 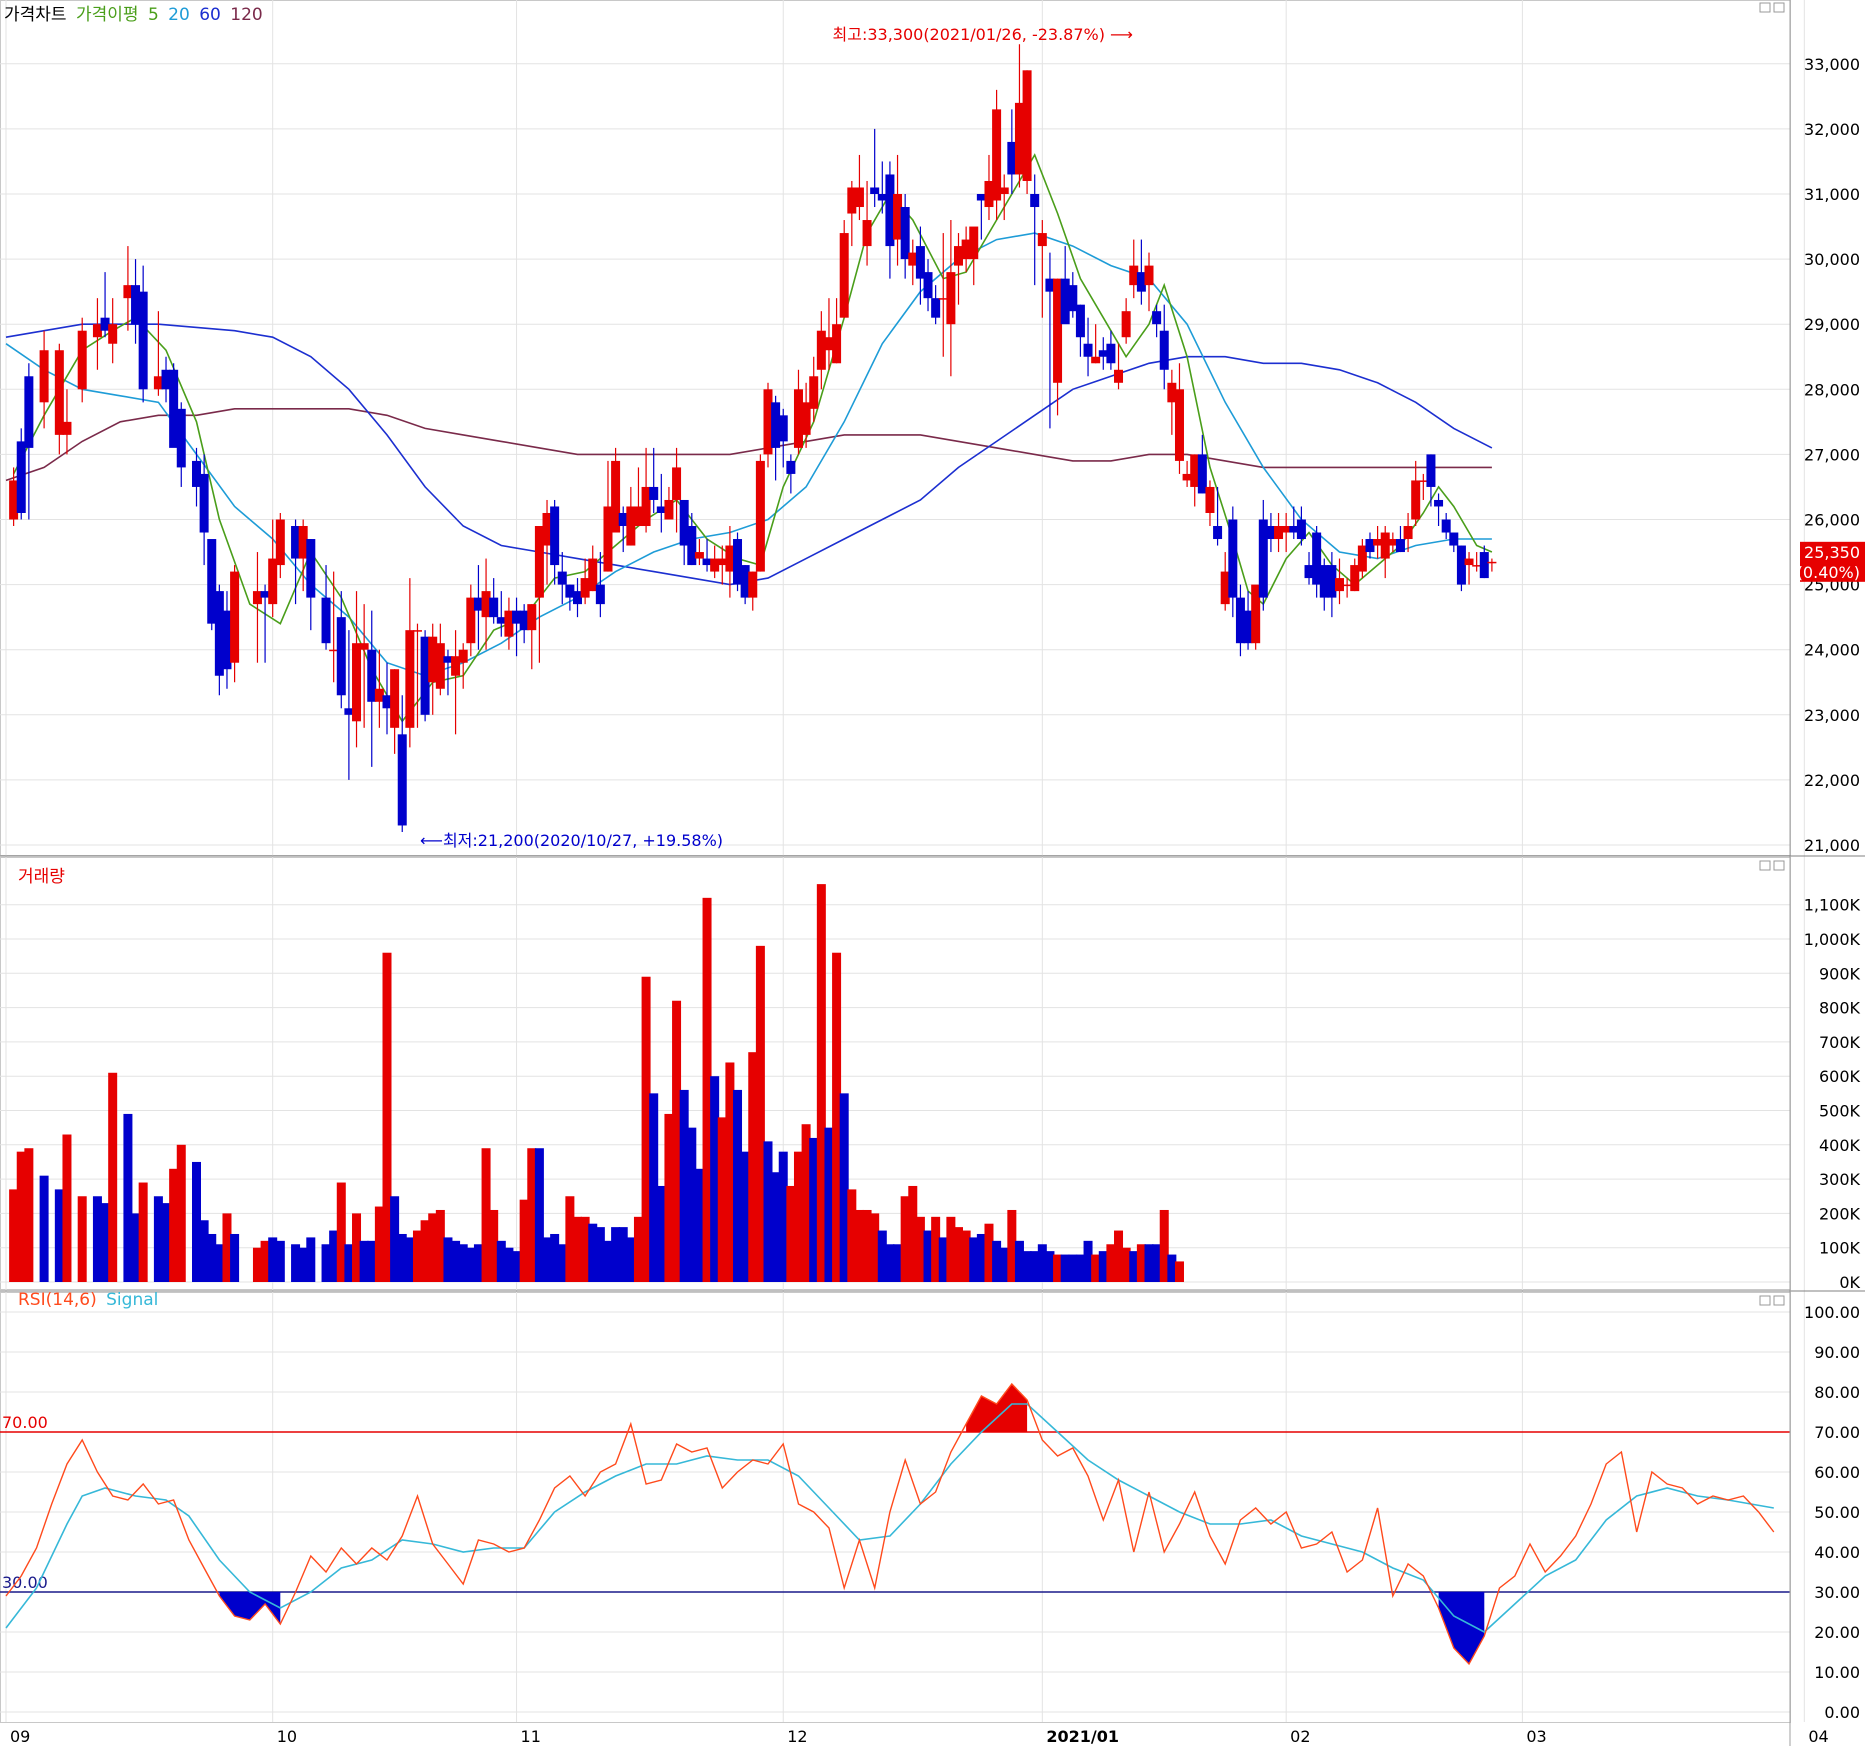 I want to click on legend-ma-label: 가격이평, so click(x=107, y=15).